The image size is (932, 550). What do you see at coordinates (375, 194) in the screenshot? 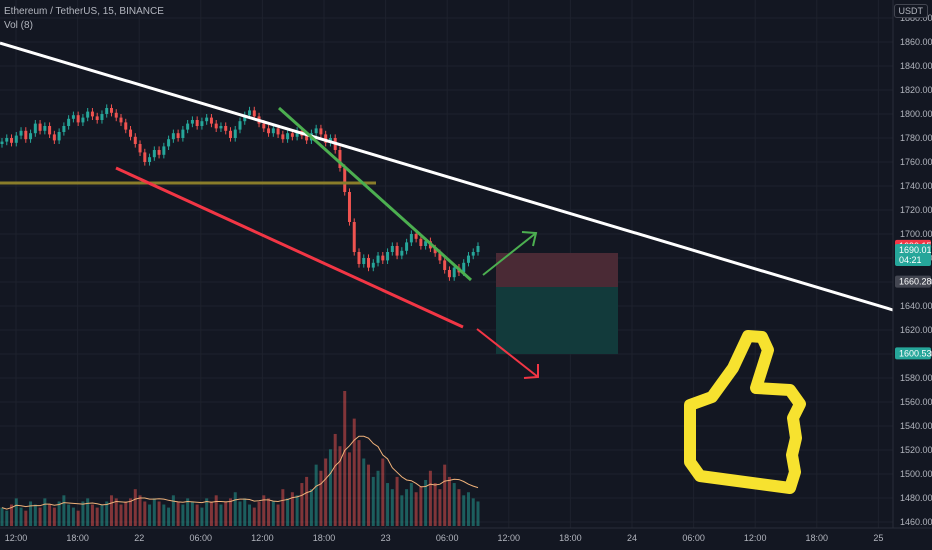
I see `green-trendline` at bounding box center [375, 194].